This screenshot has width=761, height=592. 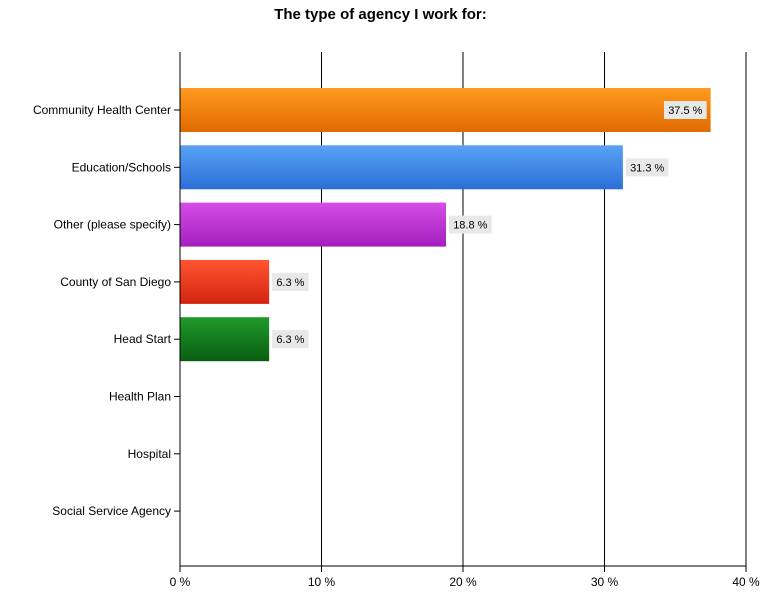 I want to click on x-tick-label: 30 %, so click(x=605, y=582).